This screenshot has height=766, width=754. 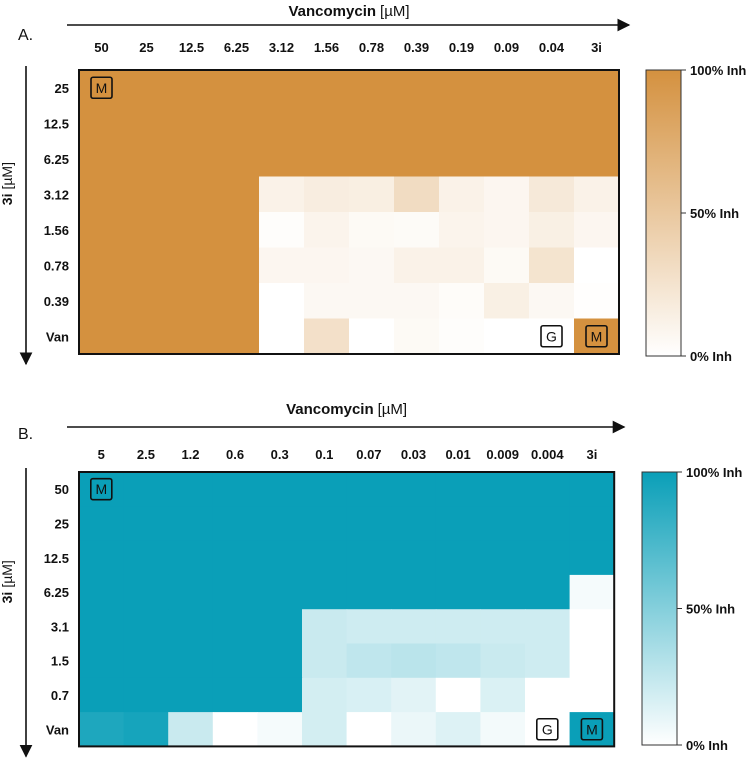 What do you see at coordinates (25, 35) in the screenshot?
I see `panel-label: A.` at bounding box center [25, 35].